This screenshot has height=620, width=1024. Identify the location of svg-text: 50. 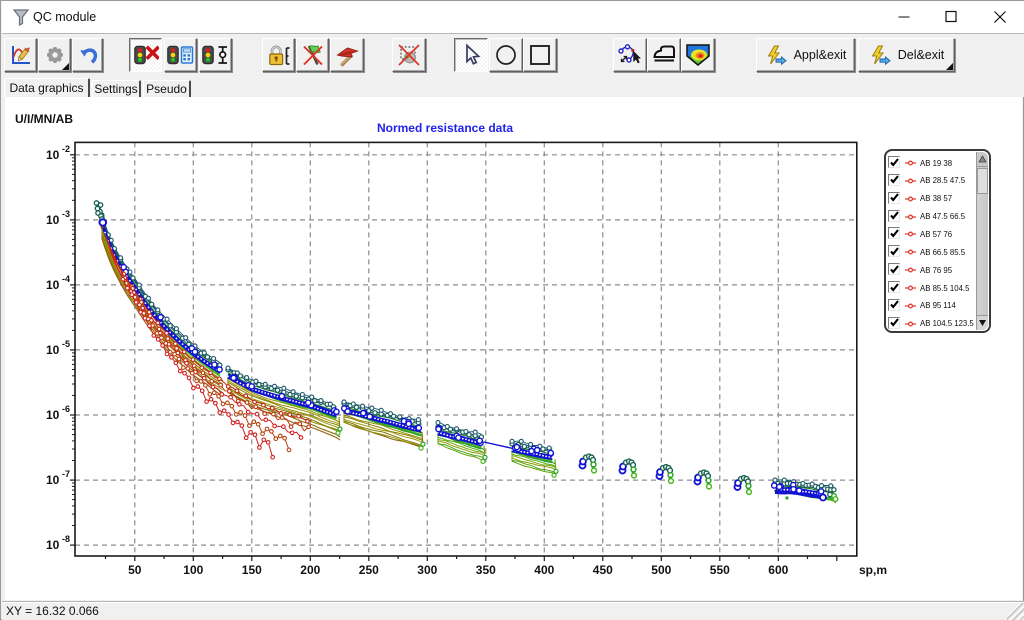
(135, 570).